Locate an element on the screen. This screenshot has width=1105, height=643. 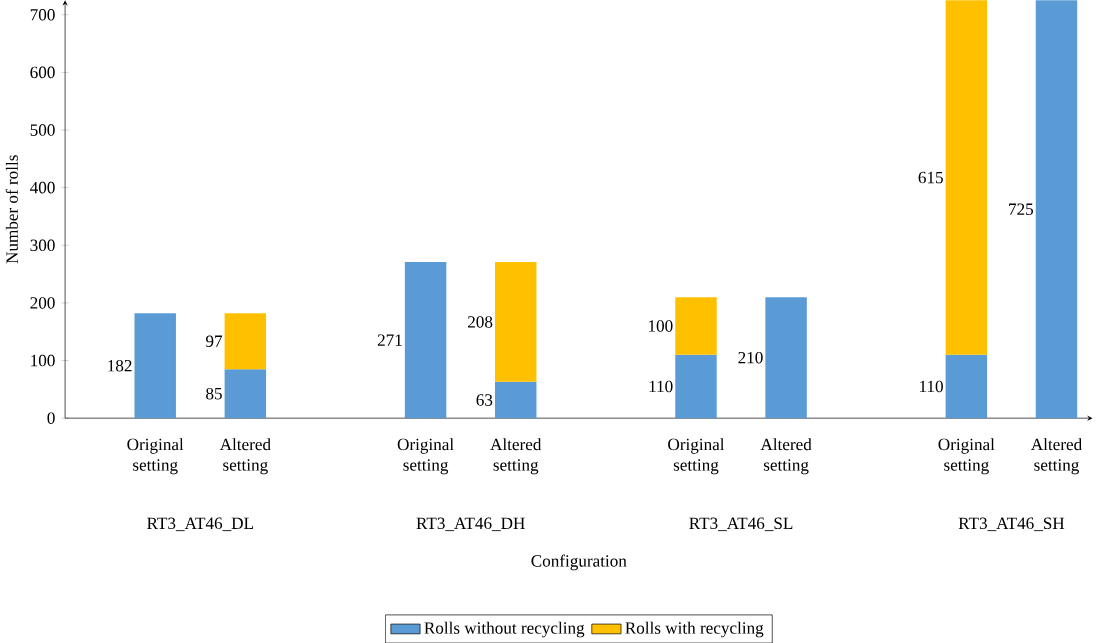
legend-label: Rolls with recycling is located at coordinates (694, 629).